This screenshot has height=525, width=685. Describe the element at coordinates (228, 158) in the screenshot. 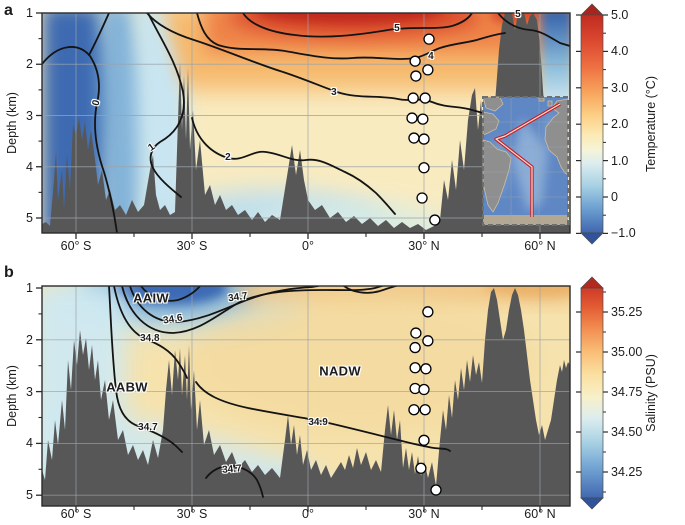

I see `contour-label: 2` at that location.